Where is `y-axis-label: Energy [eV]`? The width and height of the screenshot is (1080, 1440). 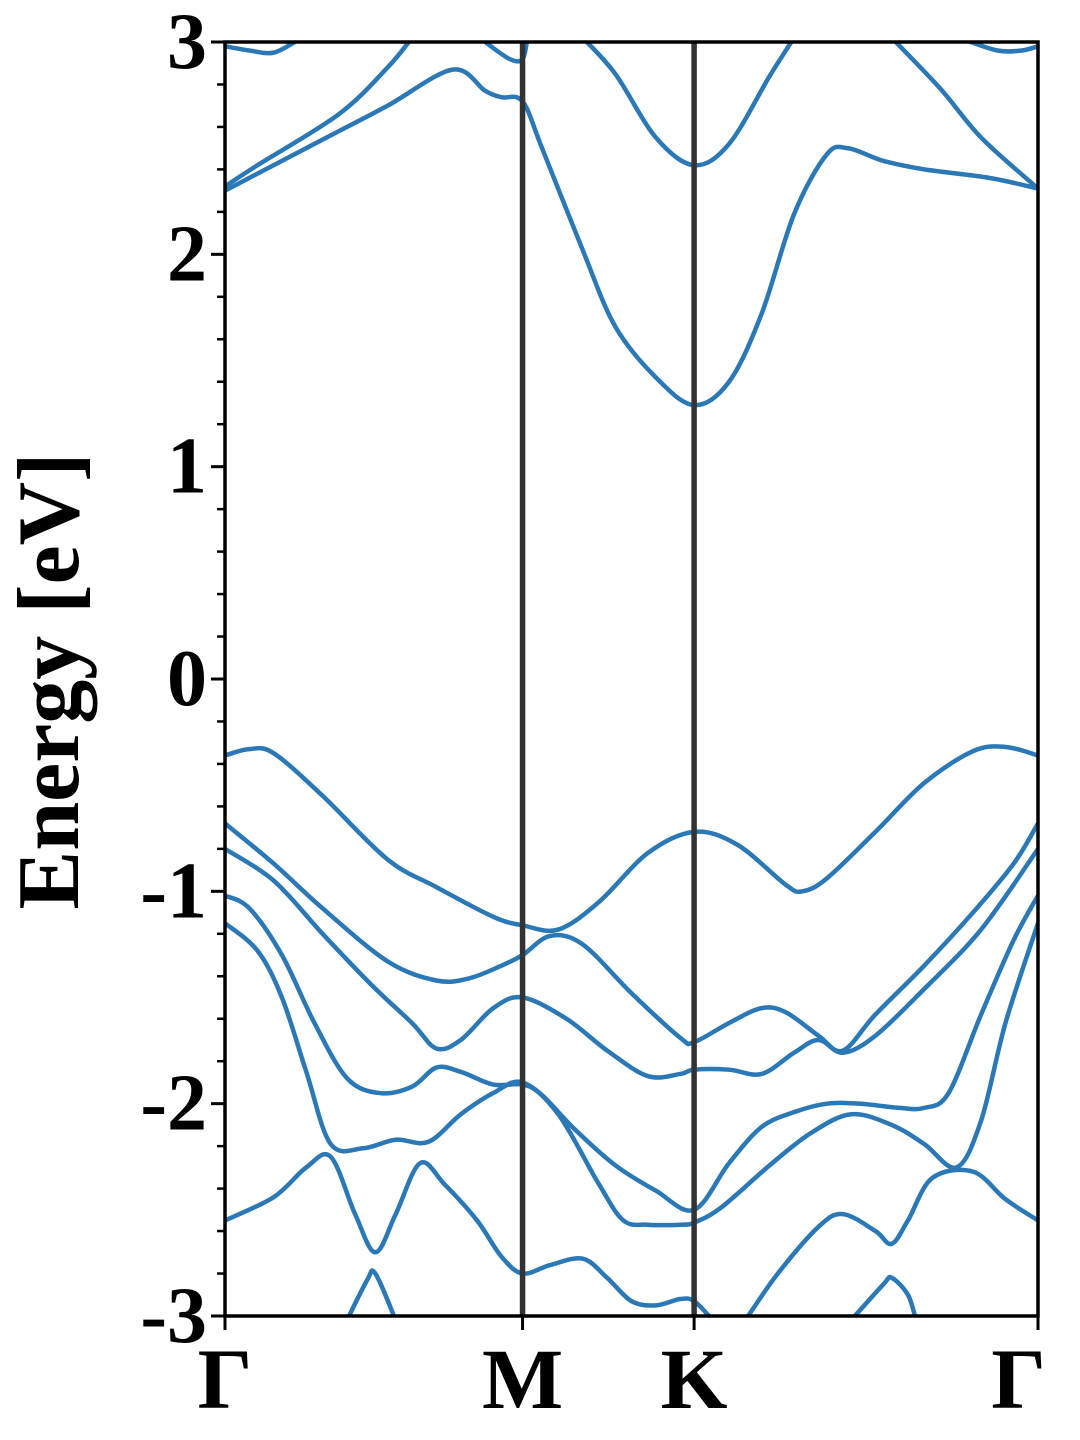
y-axis-label: Energy [eV] is located at coordinates (49, 681).